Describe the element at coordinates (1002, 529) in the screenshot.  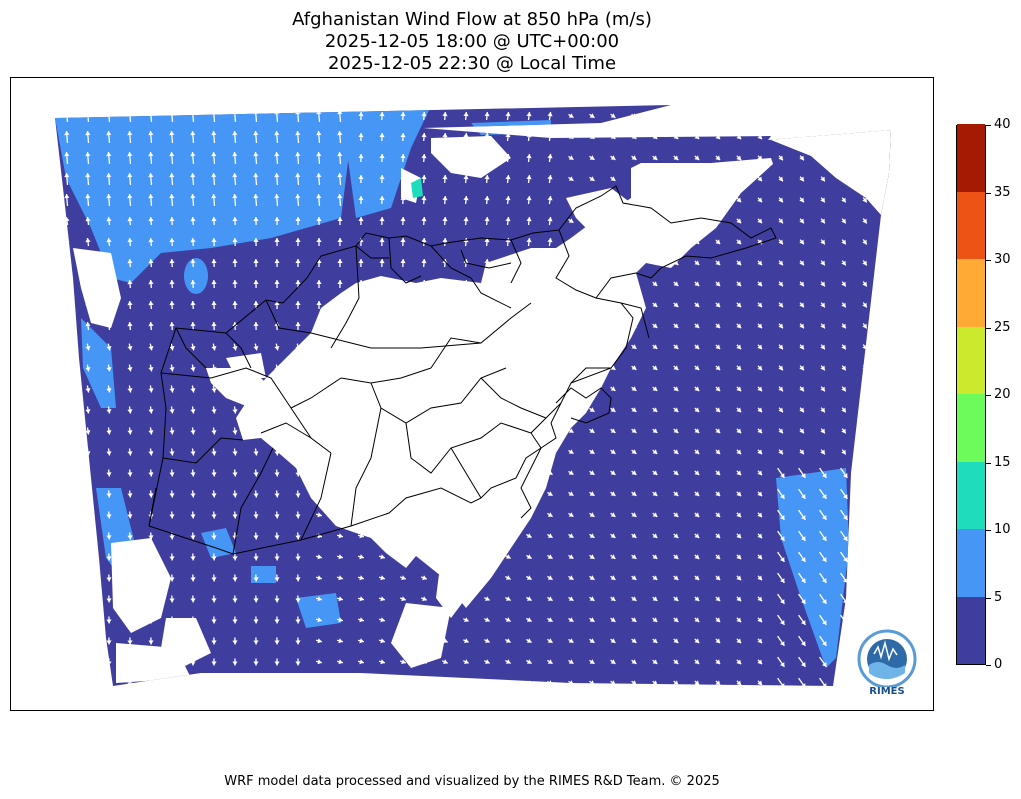
I see `colorbar-tick-label: 10` at that location.